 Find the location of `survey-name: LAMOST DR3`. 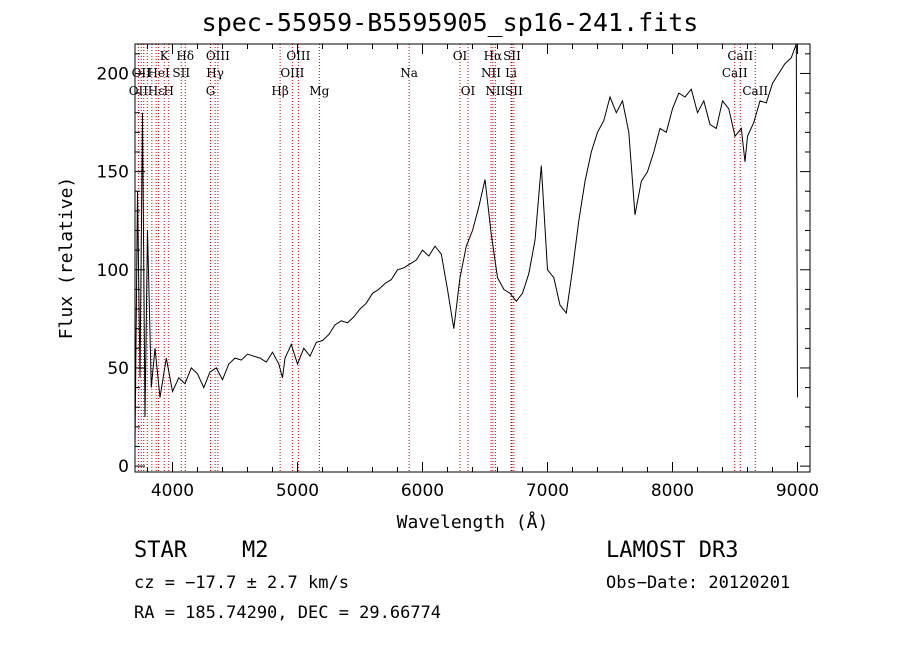

survey-name: LAMOST DR3 is located at coordinates (672, 550).